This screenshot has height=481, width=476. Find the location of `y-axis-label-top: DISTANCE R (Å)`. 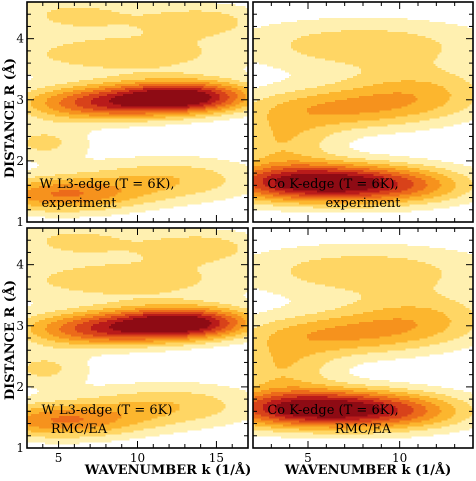

y-axis-label-top: DISTANCE R (Å) is located at coordinates (10, 118).